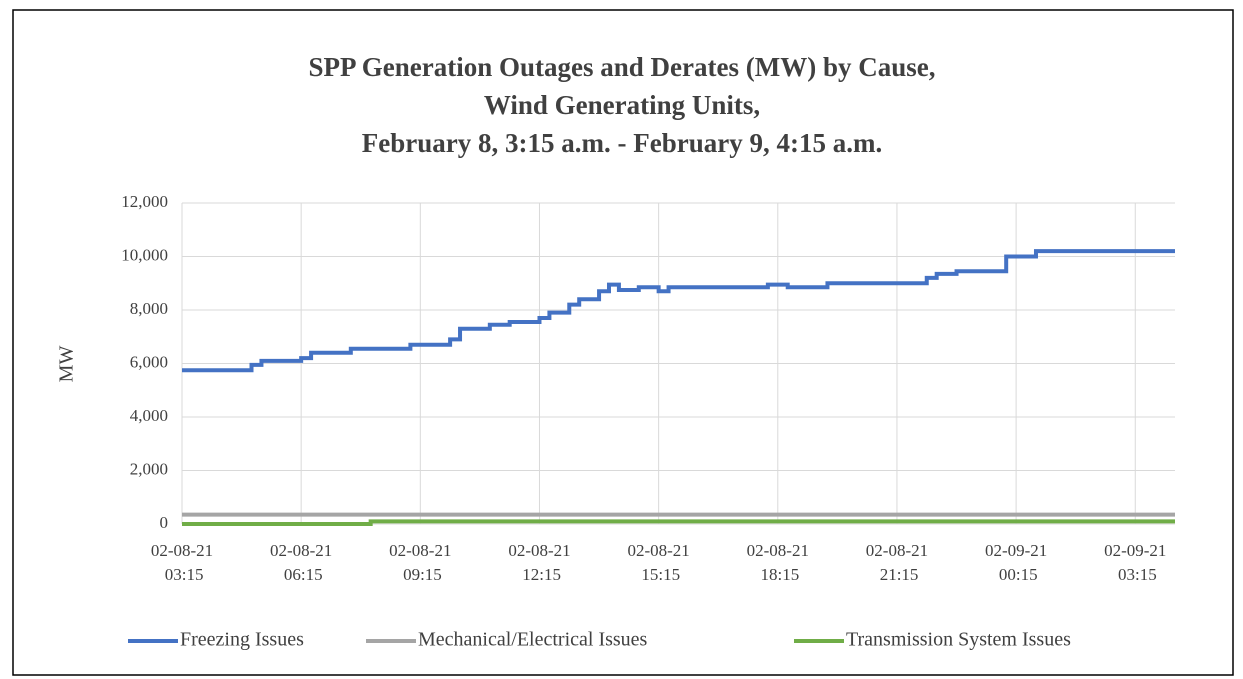 Image resolution: width=1243 pixels, height=679 pixels. What do you see at coordinates (144, 201) in the screenshot?
I see `y-tick-label: 12,000` at bounding box center [144, 201].